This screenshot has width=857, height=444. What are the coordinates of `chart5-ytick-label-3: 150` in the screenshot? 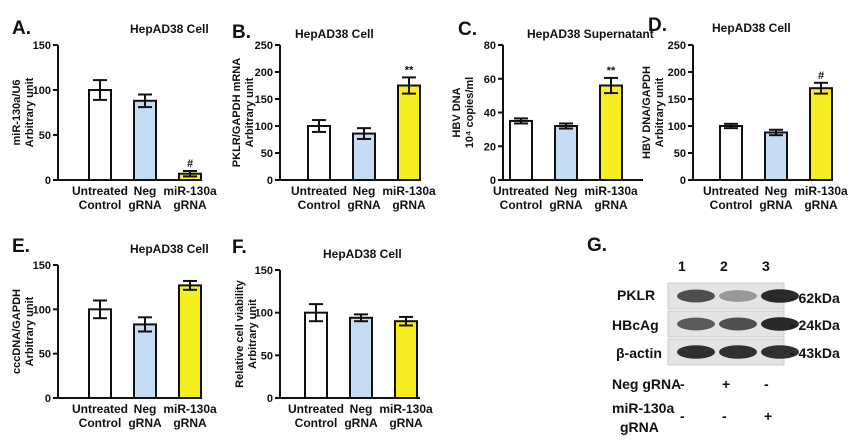 It's located at (42, 266).